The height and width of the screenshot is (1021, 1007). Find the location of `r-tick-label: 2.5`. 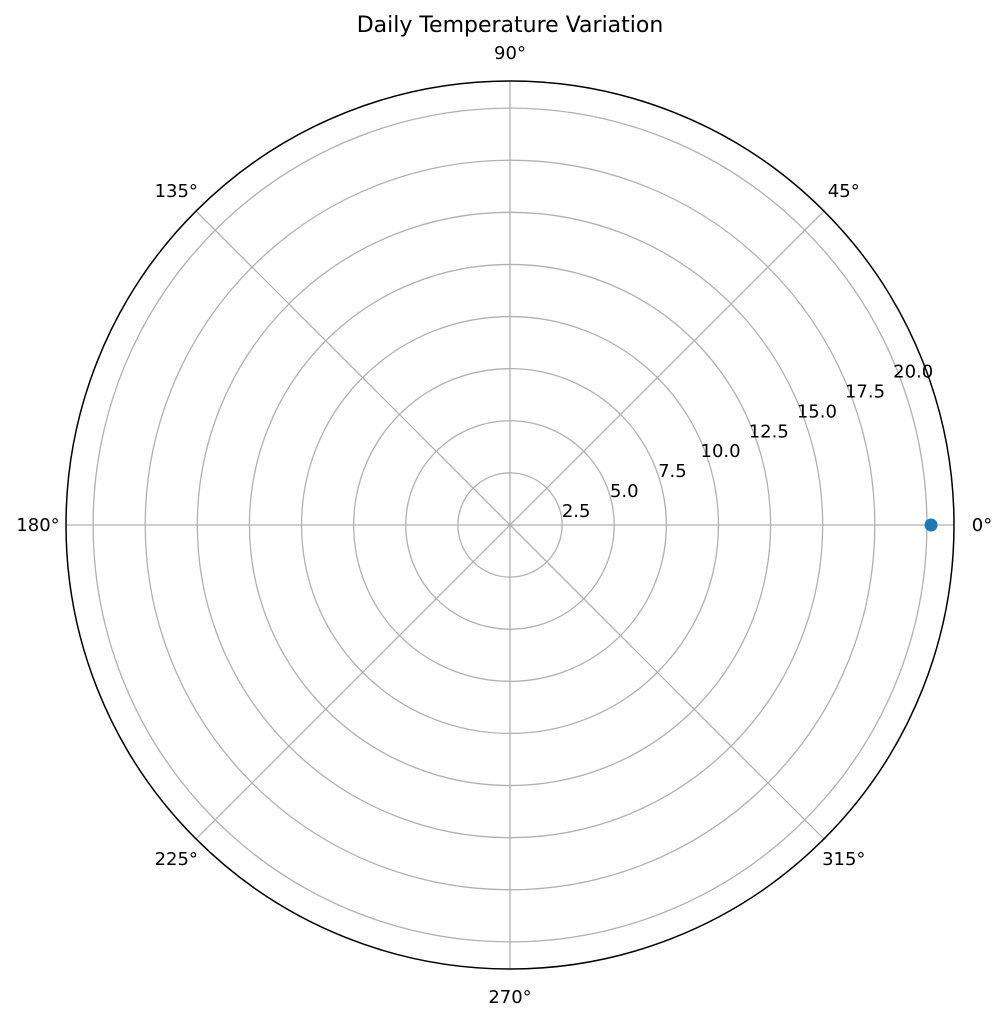

r-tick-label: 2.5 is located at coordinates (576, 511).